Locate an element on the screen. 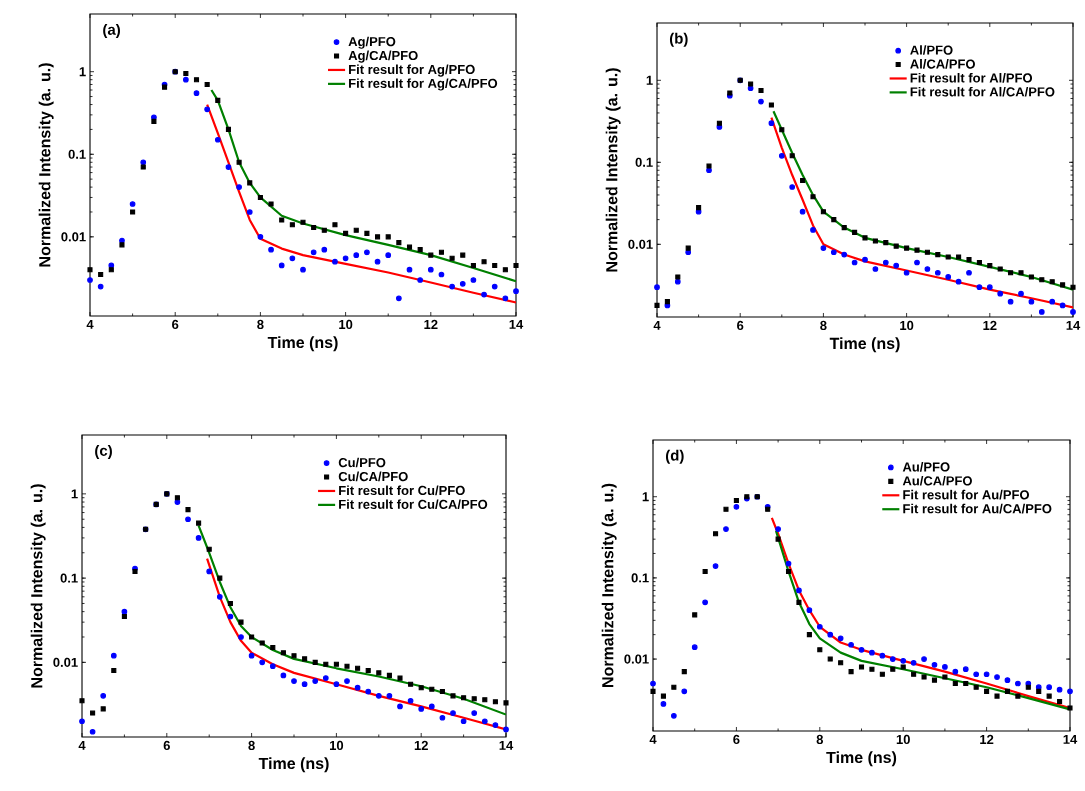  annotation: (a) is located at coordinates (111, 30).